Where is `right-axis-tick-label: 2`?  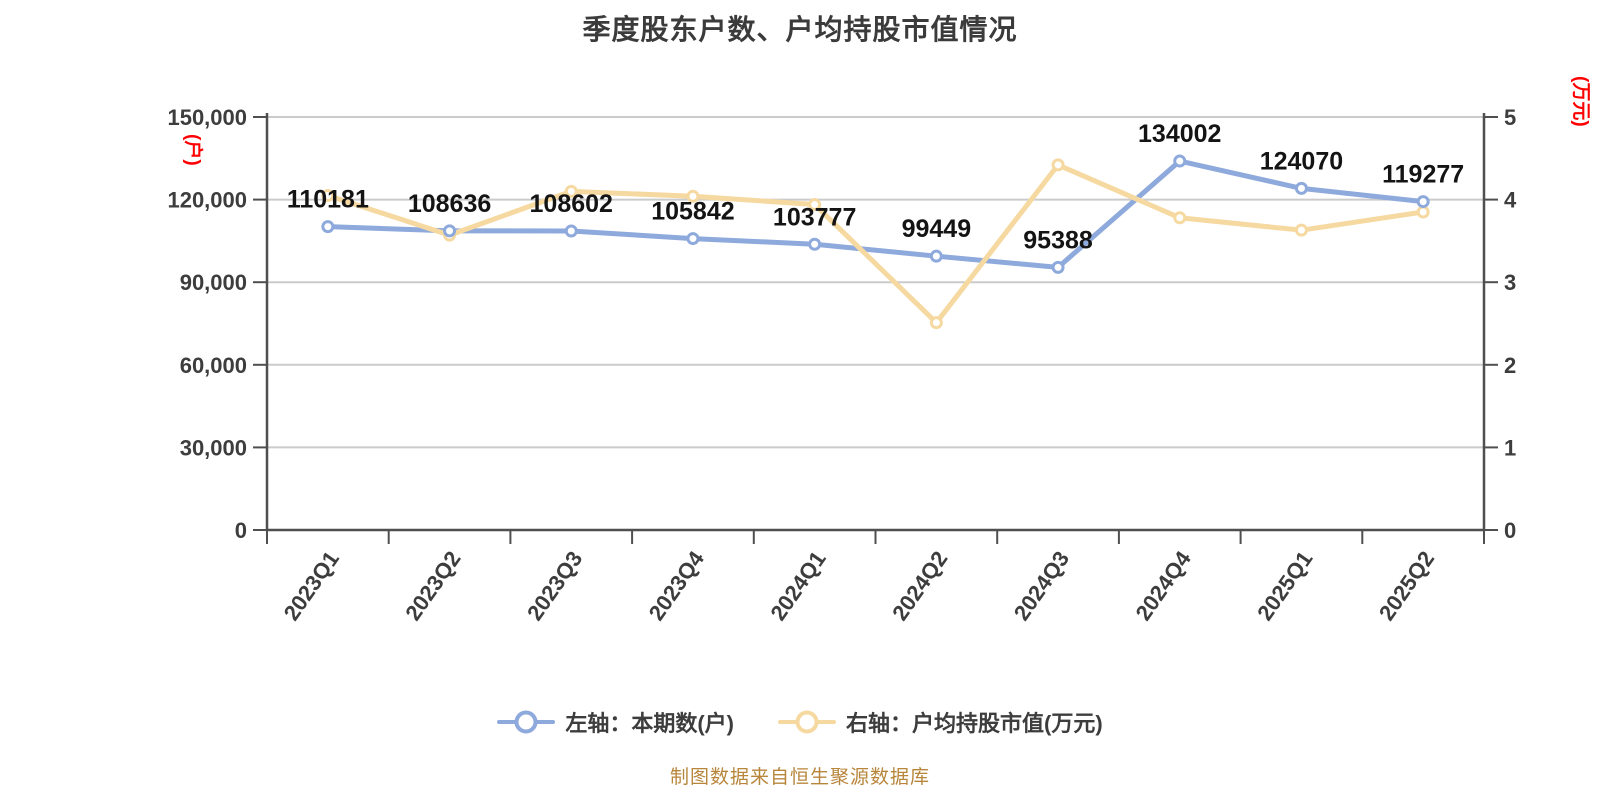 right-axis-tick-label: 2 is located at coordinates (1510, 365).